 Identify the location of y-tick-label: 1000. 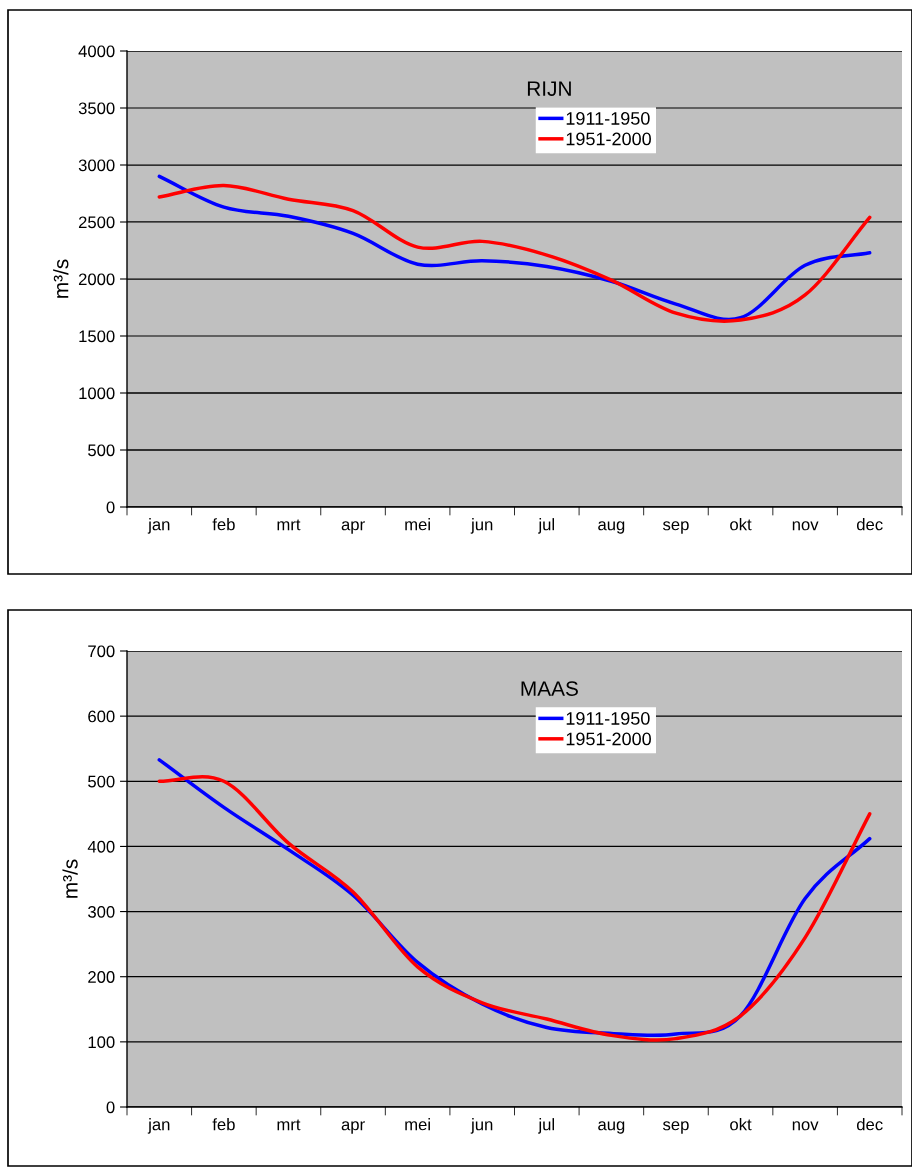
(97, 393).